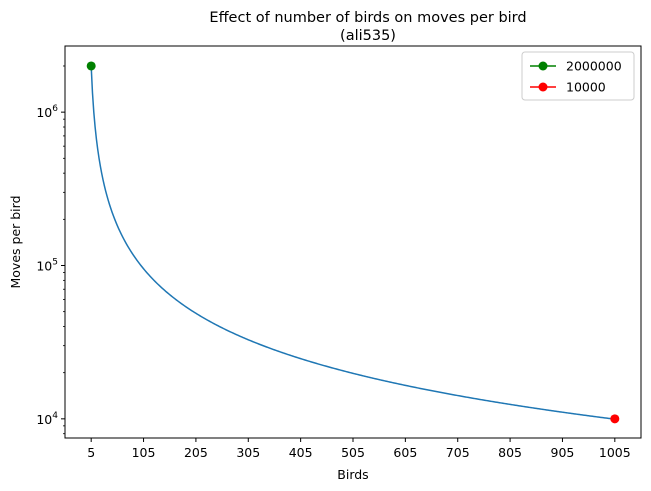  What do you see at coordinates (405, 452) in the screenshot?
I see `x-tick-label: 605` at bounding box center [405, 452].